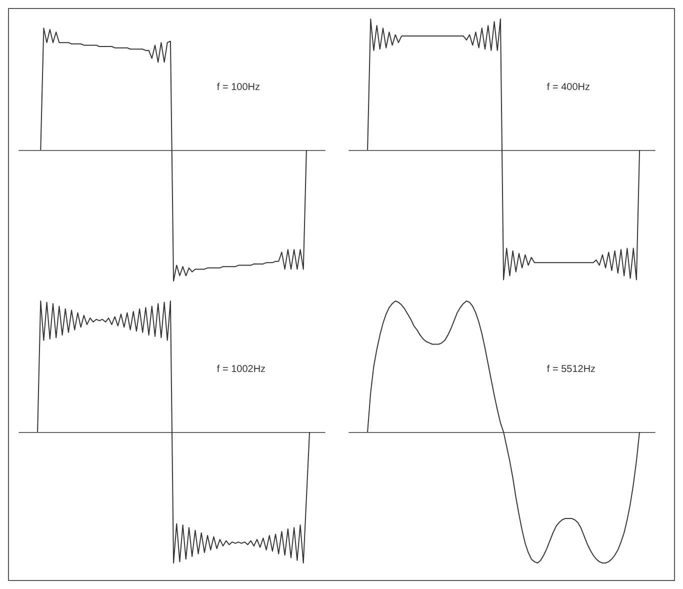  What do you see at coordinates (571, 369) in the screenshot?
I see `annotation: f = 5512Hz` at bounding box center [571, 369].